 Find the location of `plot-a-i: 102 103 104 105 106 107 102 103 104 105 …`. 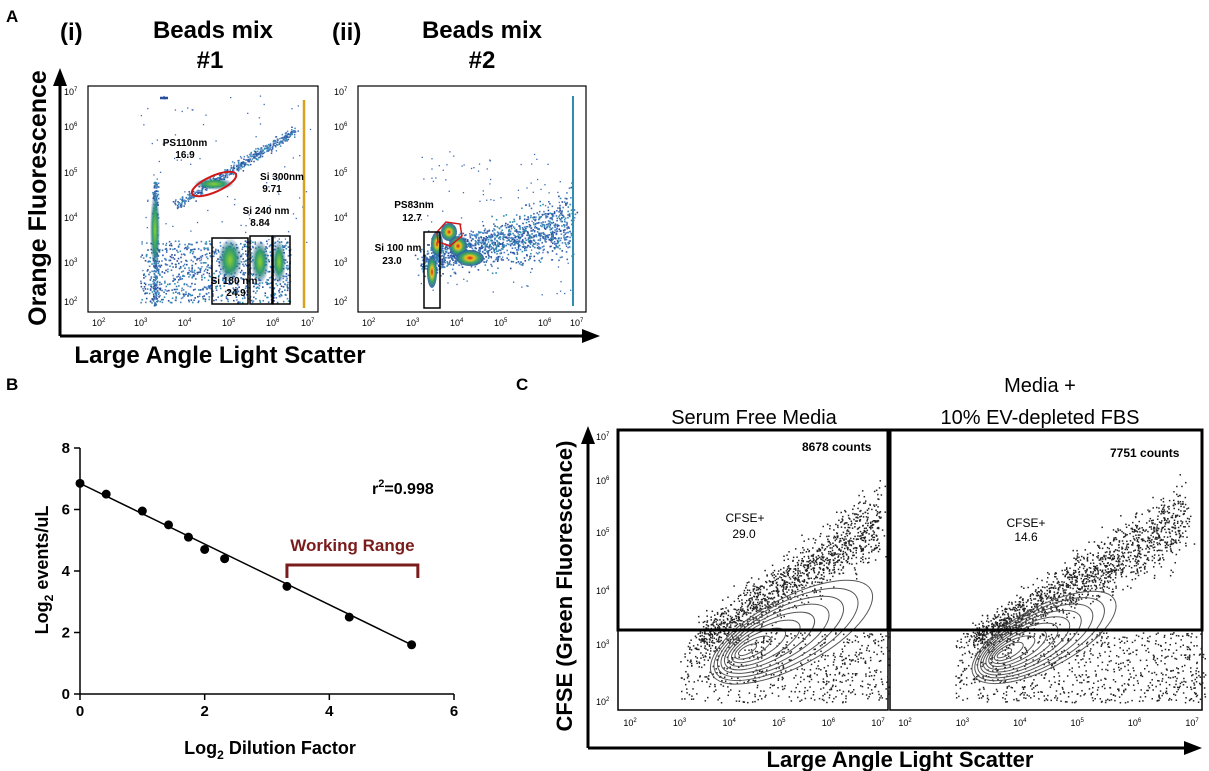

plot-a-i: 102 103 104 105 106 107 102 103 104 105 … is located at coordinates (191, 206).